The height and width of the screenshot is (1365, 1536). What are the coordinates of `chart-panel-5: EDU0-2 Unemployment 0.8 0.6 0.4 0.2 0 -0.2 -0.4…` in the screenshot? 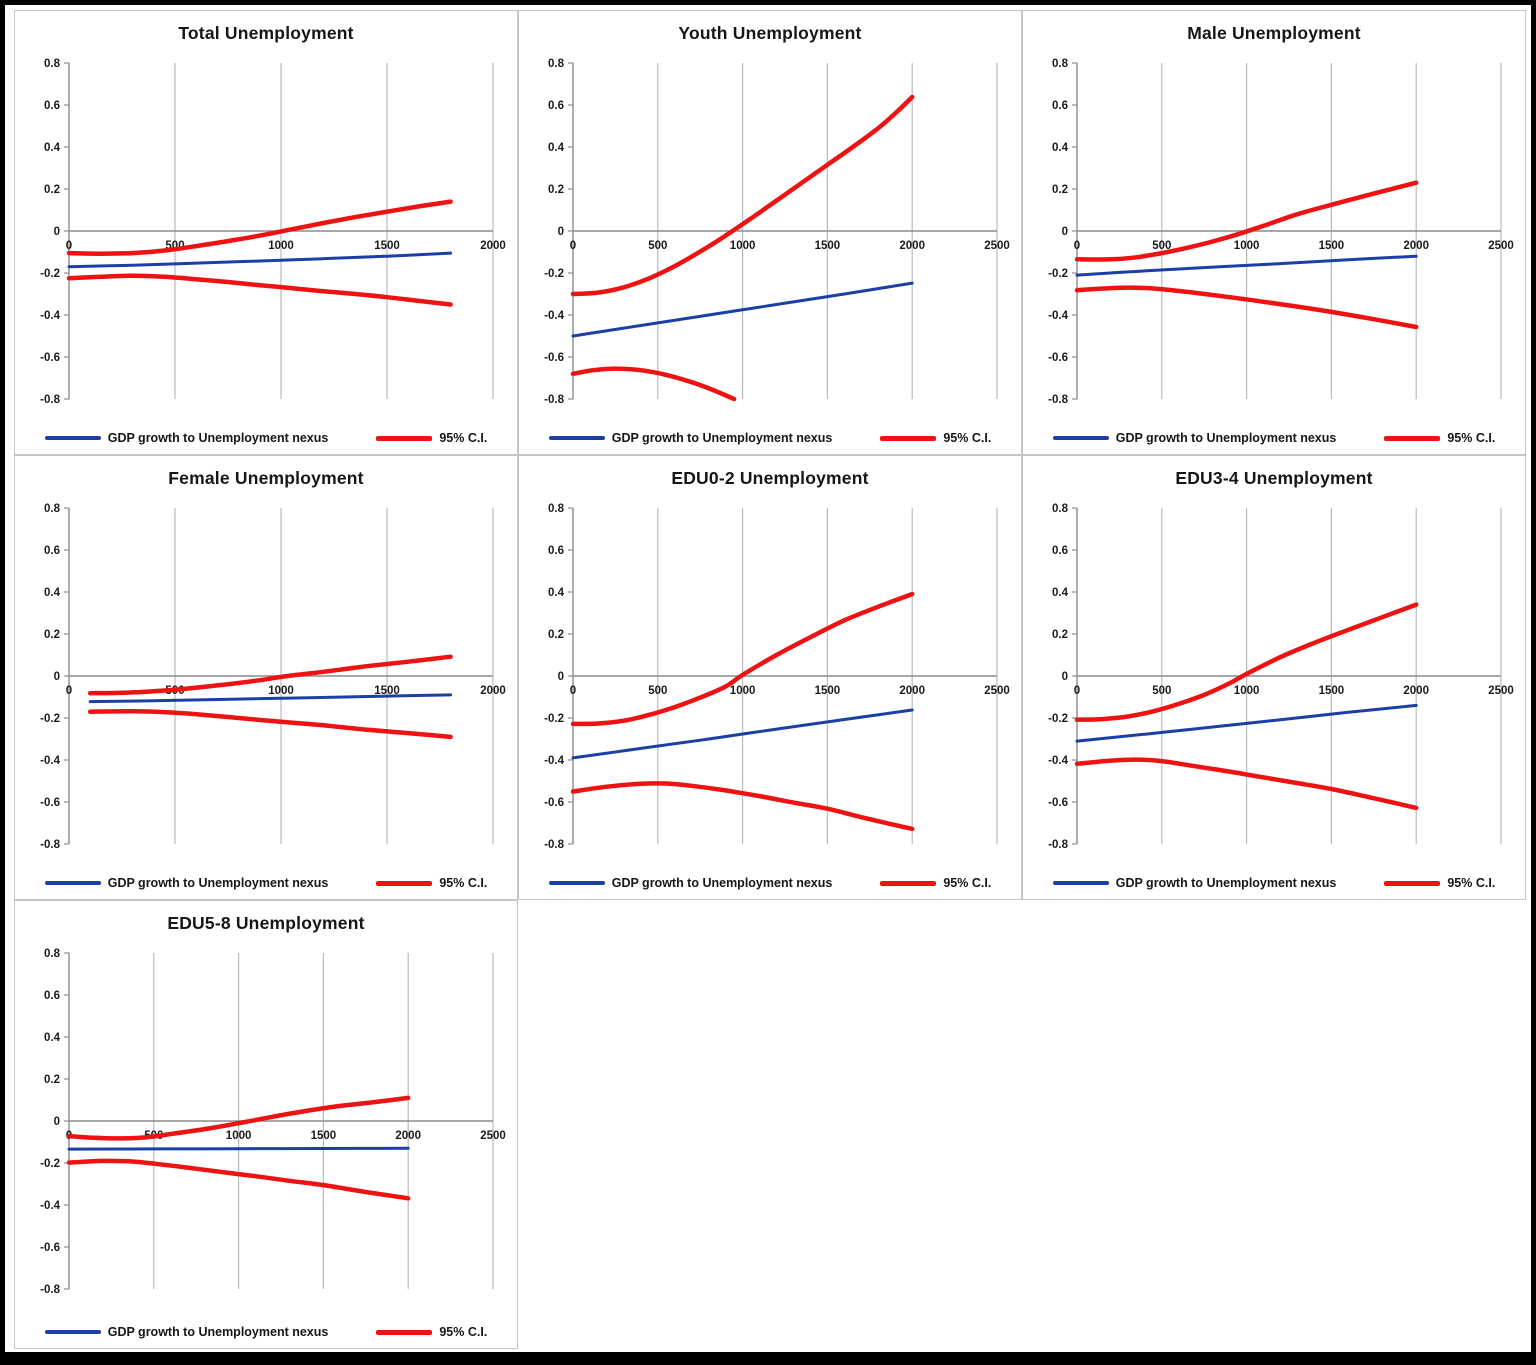 It's located at (770, 677).